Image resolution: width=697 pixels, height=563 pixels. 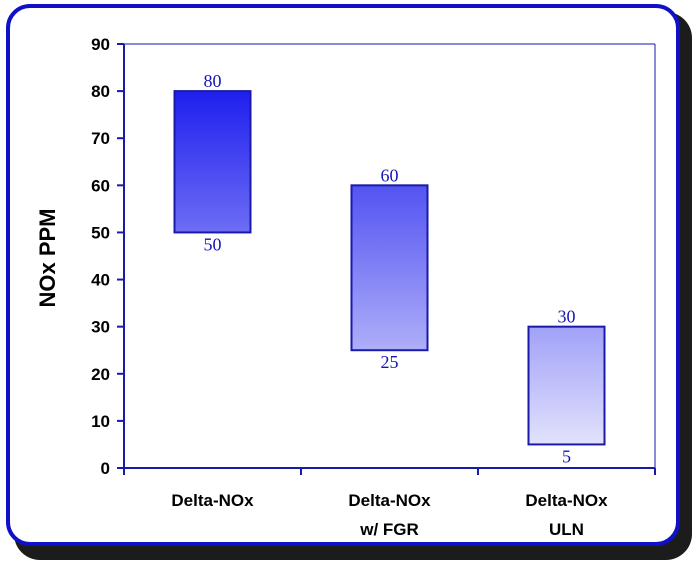 I want to click on y-axis-title: NOx PPM, so click(x=47, y=257).